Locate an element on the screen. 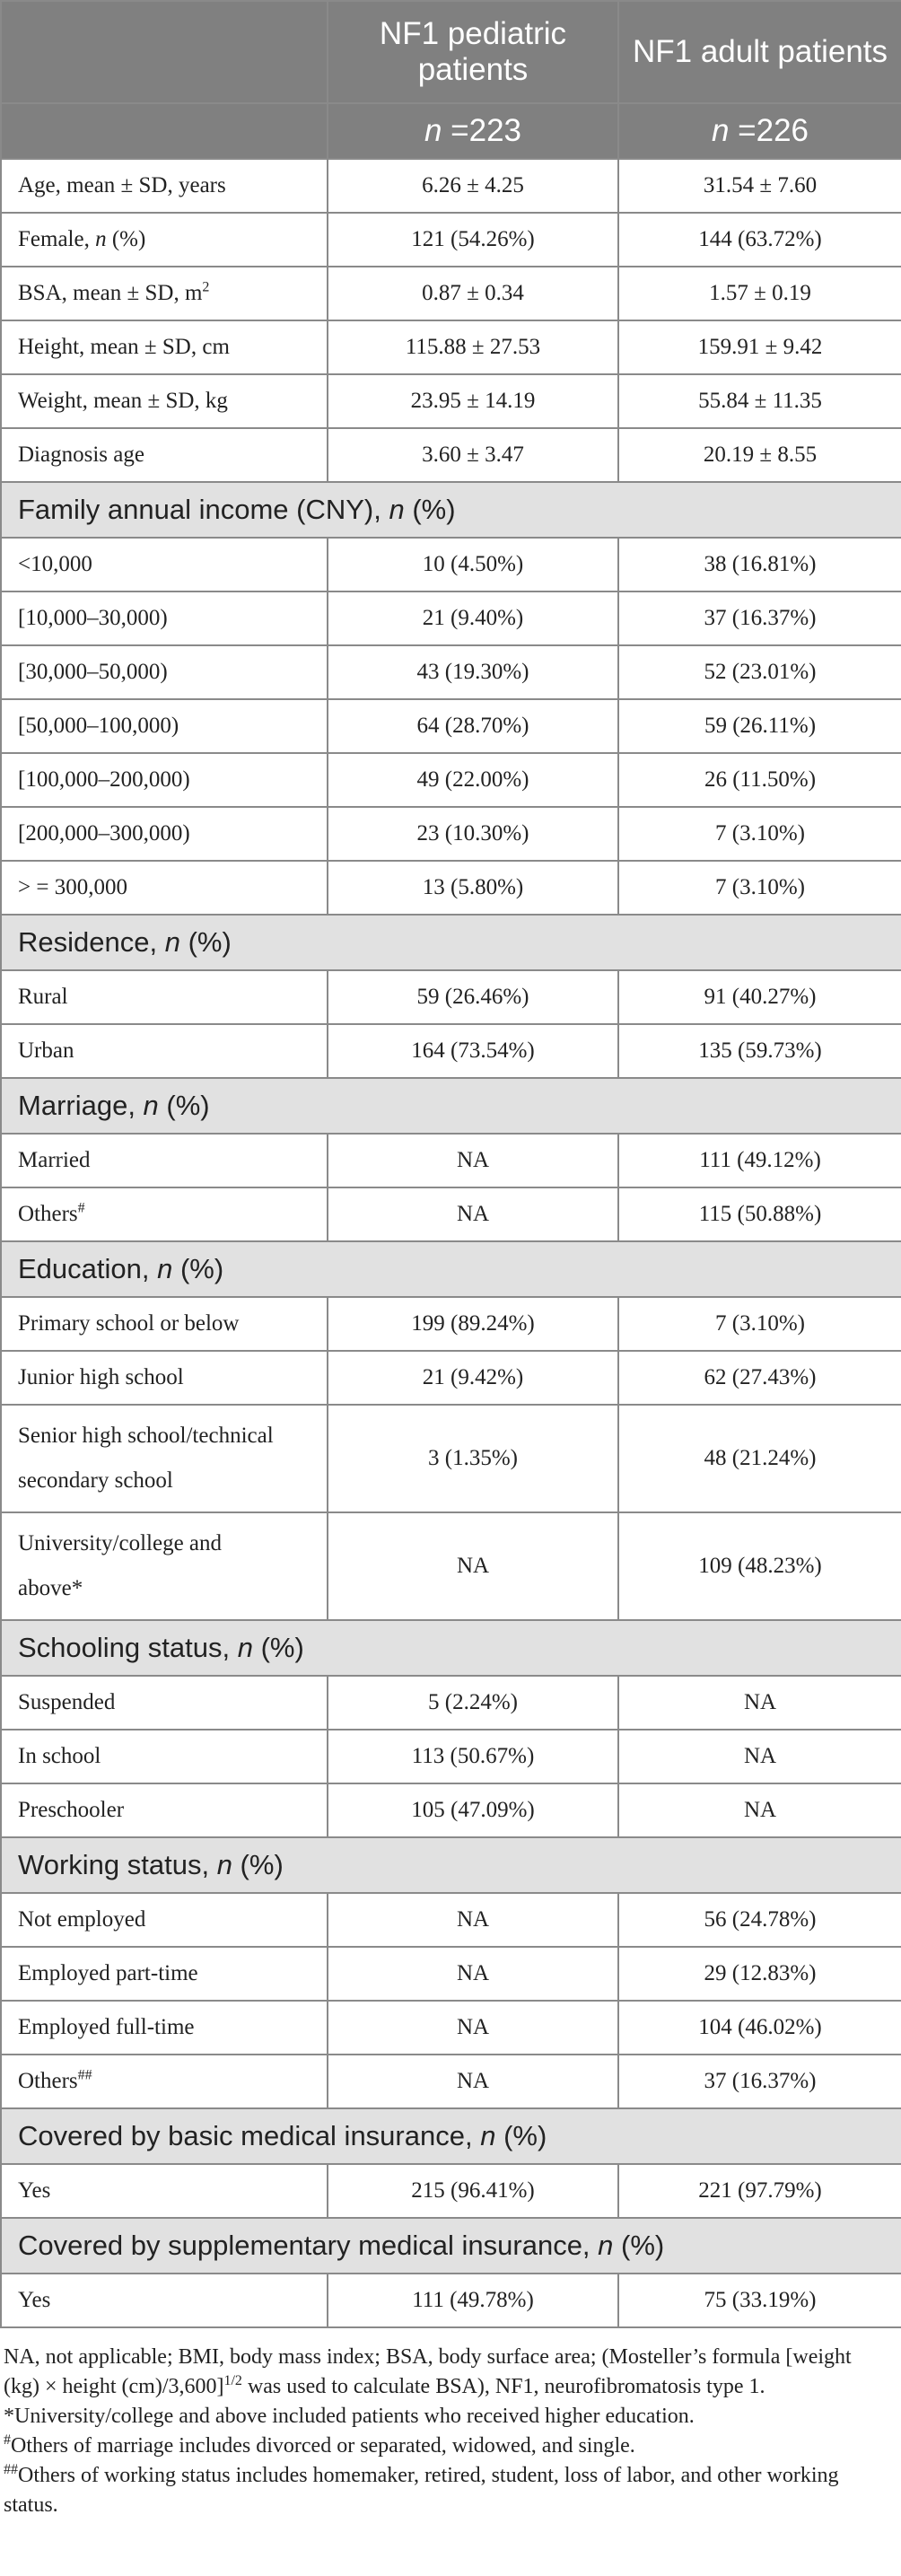 The width and height of the screenshot is (901, 2576). row-label: Height, mean ± SD, cm is located at coordinates (164, 347).